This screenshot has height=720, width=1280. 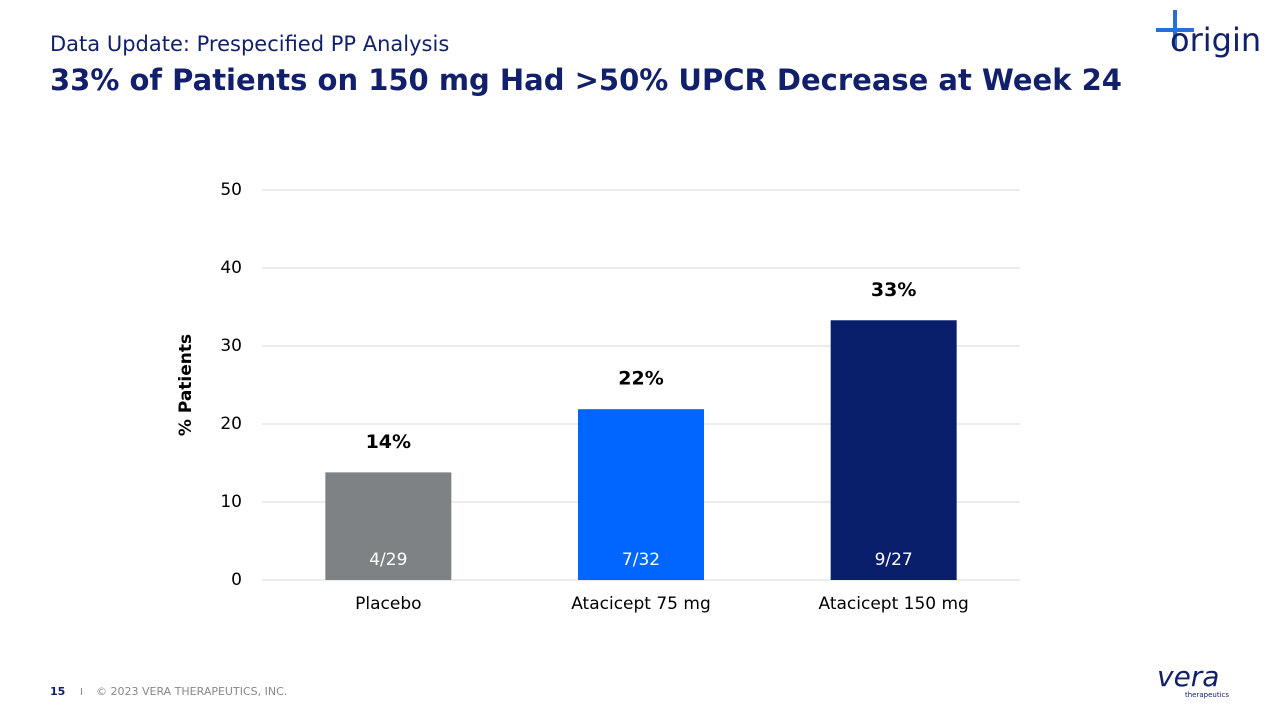 What do you see at coordinates (894, 560) in the screenshot?
I see `inner-label: 9/27` at bounding box center [894, 560].